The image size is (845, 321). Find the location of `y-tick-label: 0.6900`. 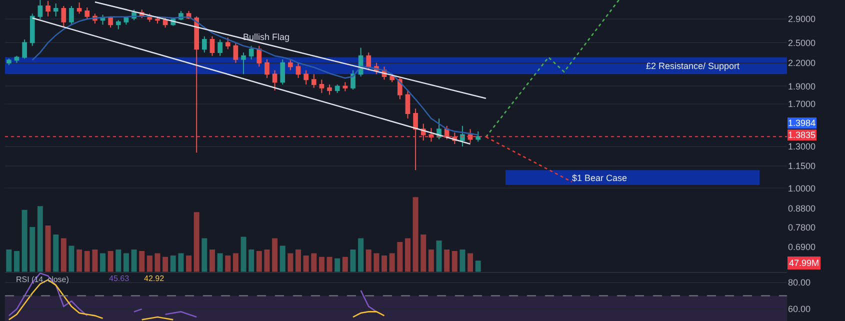

y-tick-label: 0.6900 is located at coordinates (802, 247).